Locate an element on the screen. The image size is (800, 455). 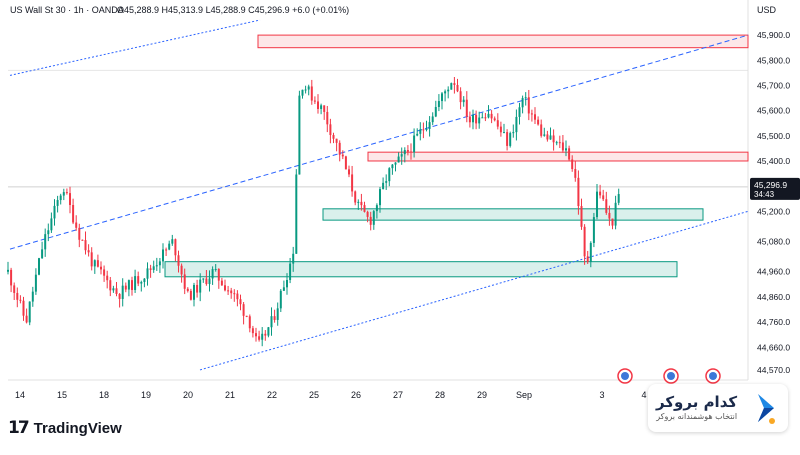
tradingview-logo: 17 TradingView is located at coordinates (65, 428).